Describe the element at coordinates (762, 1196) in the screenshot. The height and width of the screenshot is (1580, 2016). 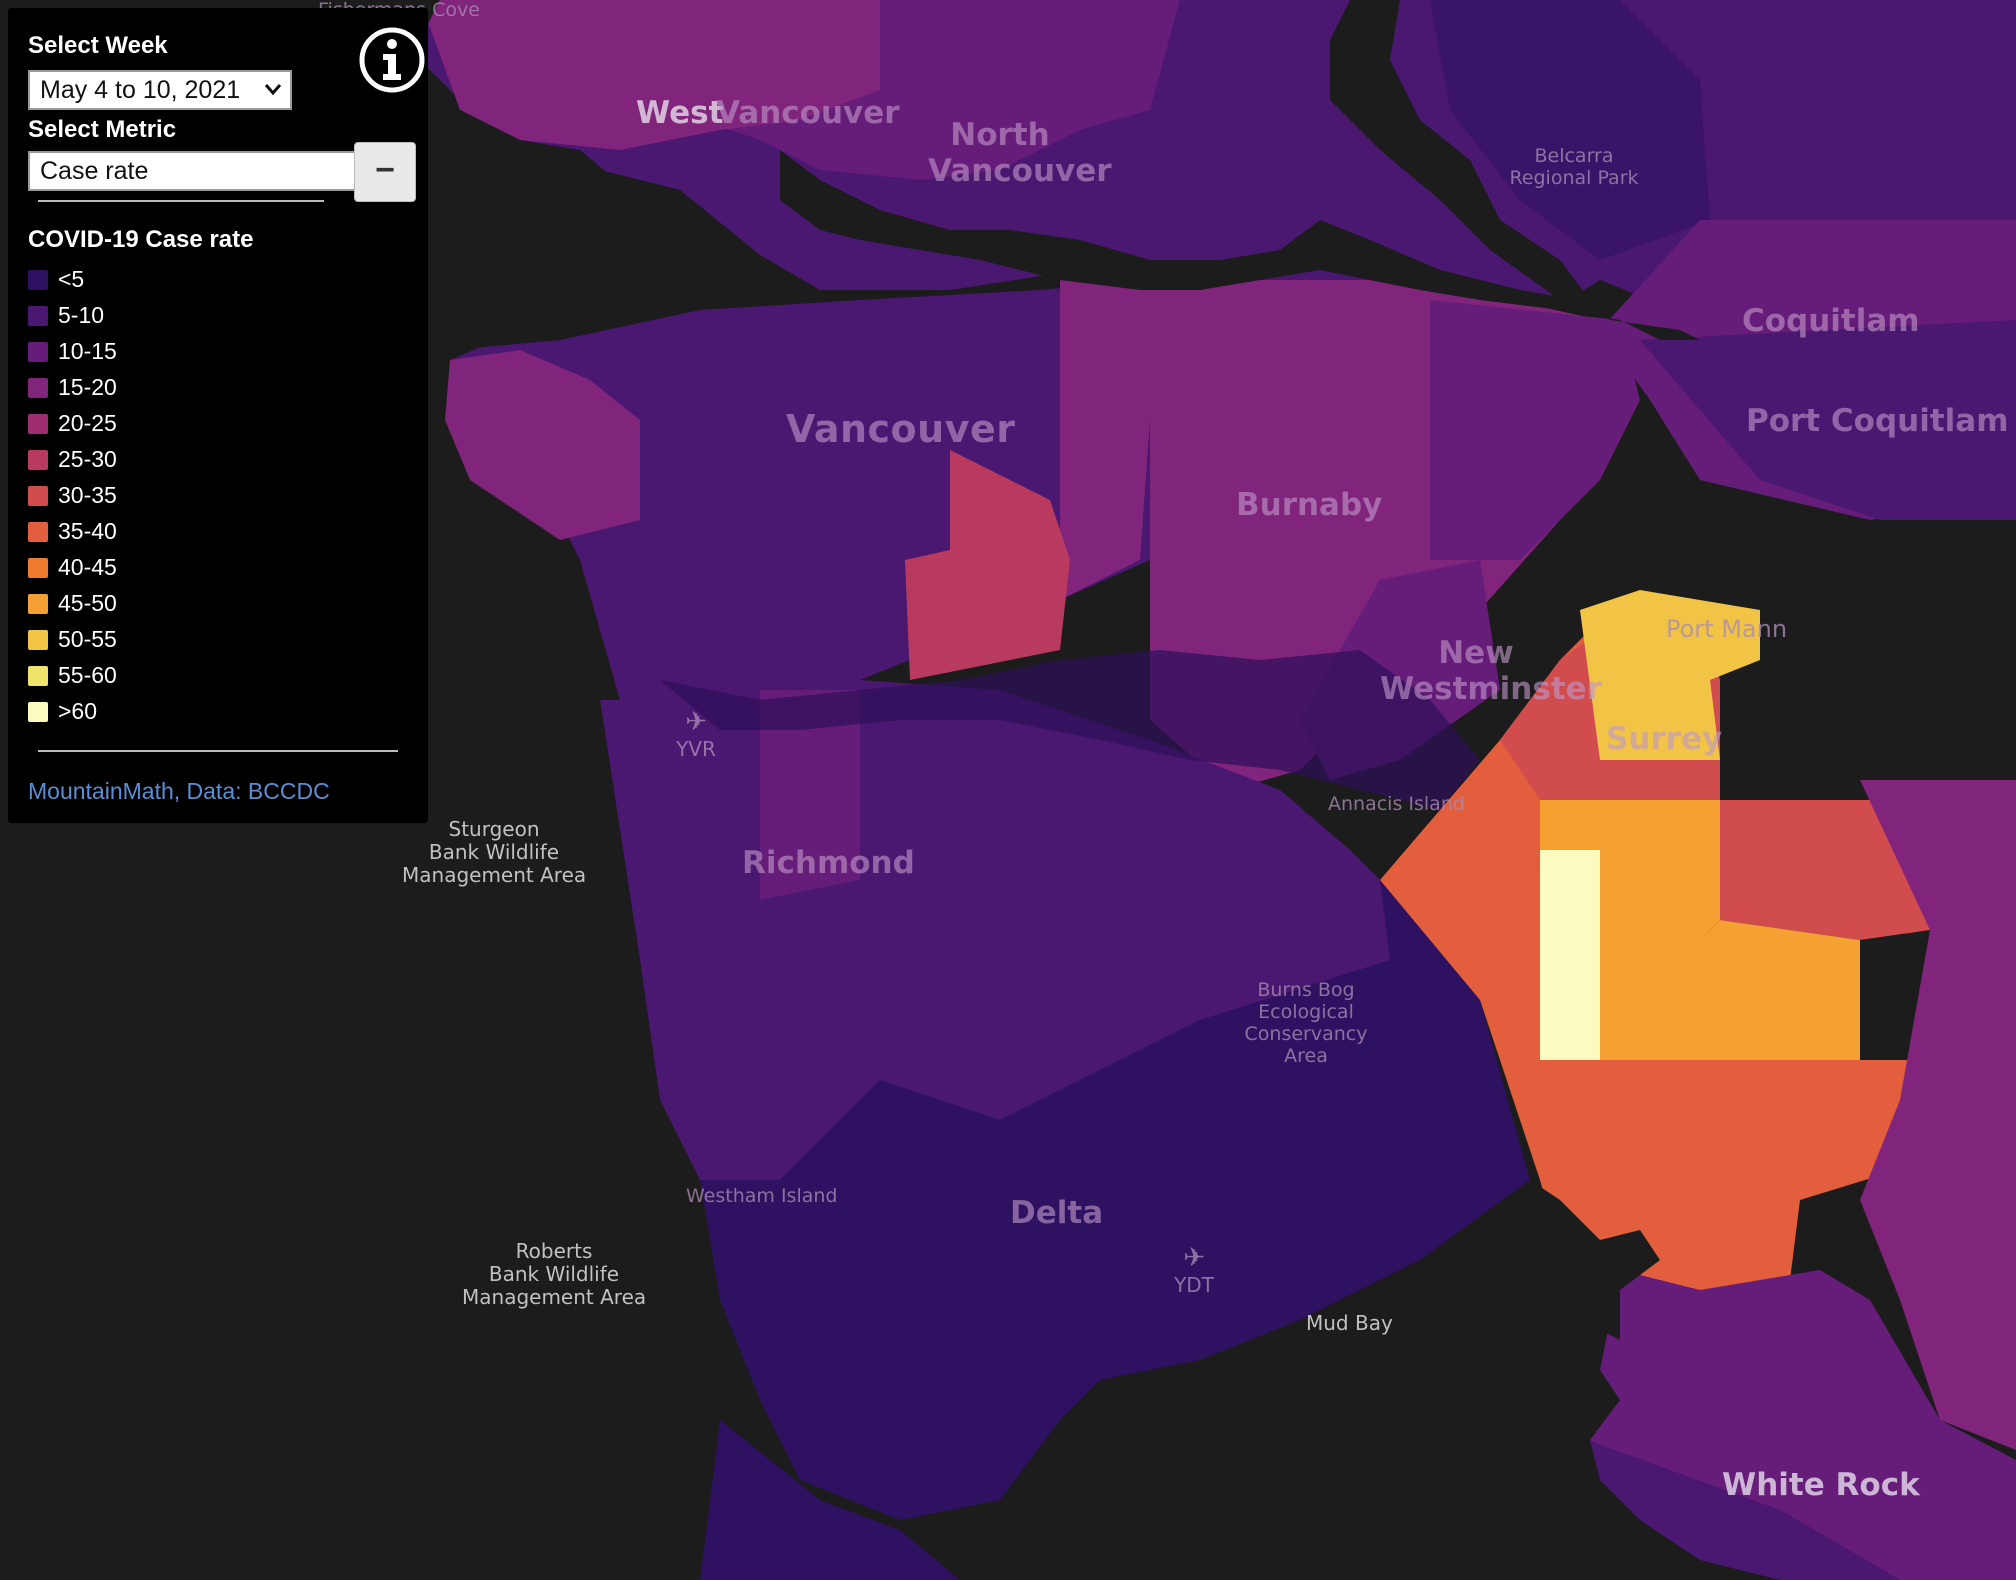
I see `label-westham-island: Westham Island` at that location.